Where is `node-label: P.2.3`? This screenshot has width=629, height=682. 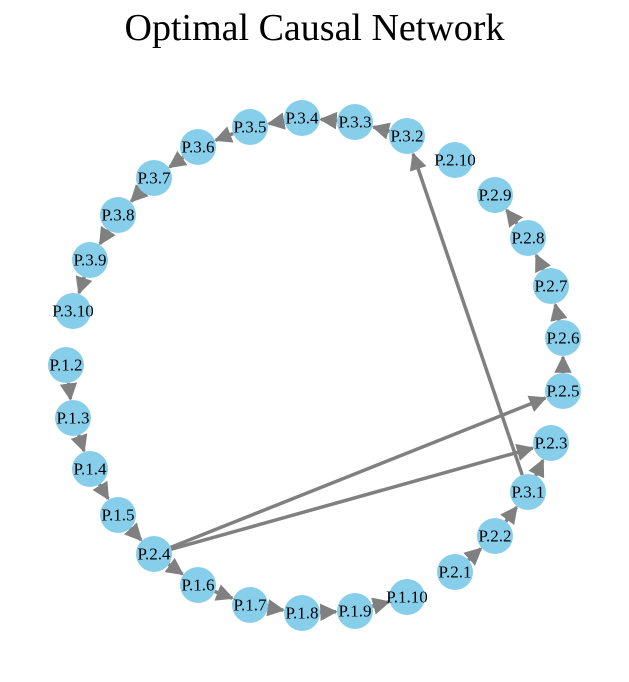
node-label: P.2.3 is located at coordinates (550, 443).